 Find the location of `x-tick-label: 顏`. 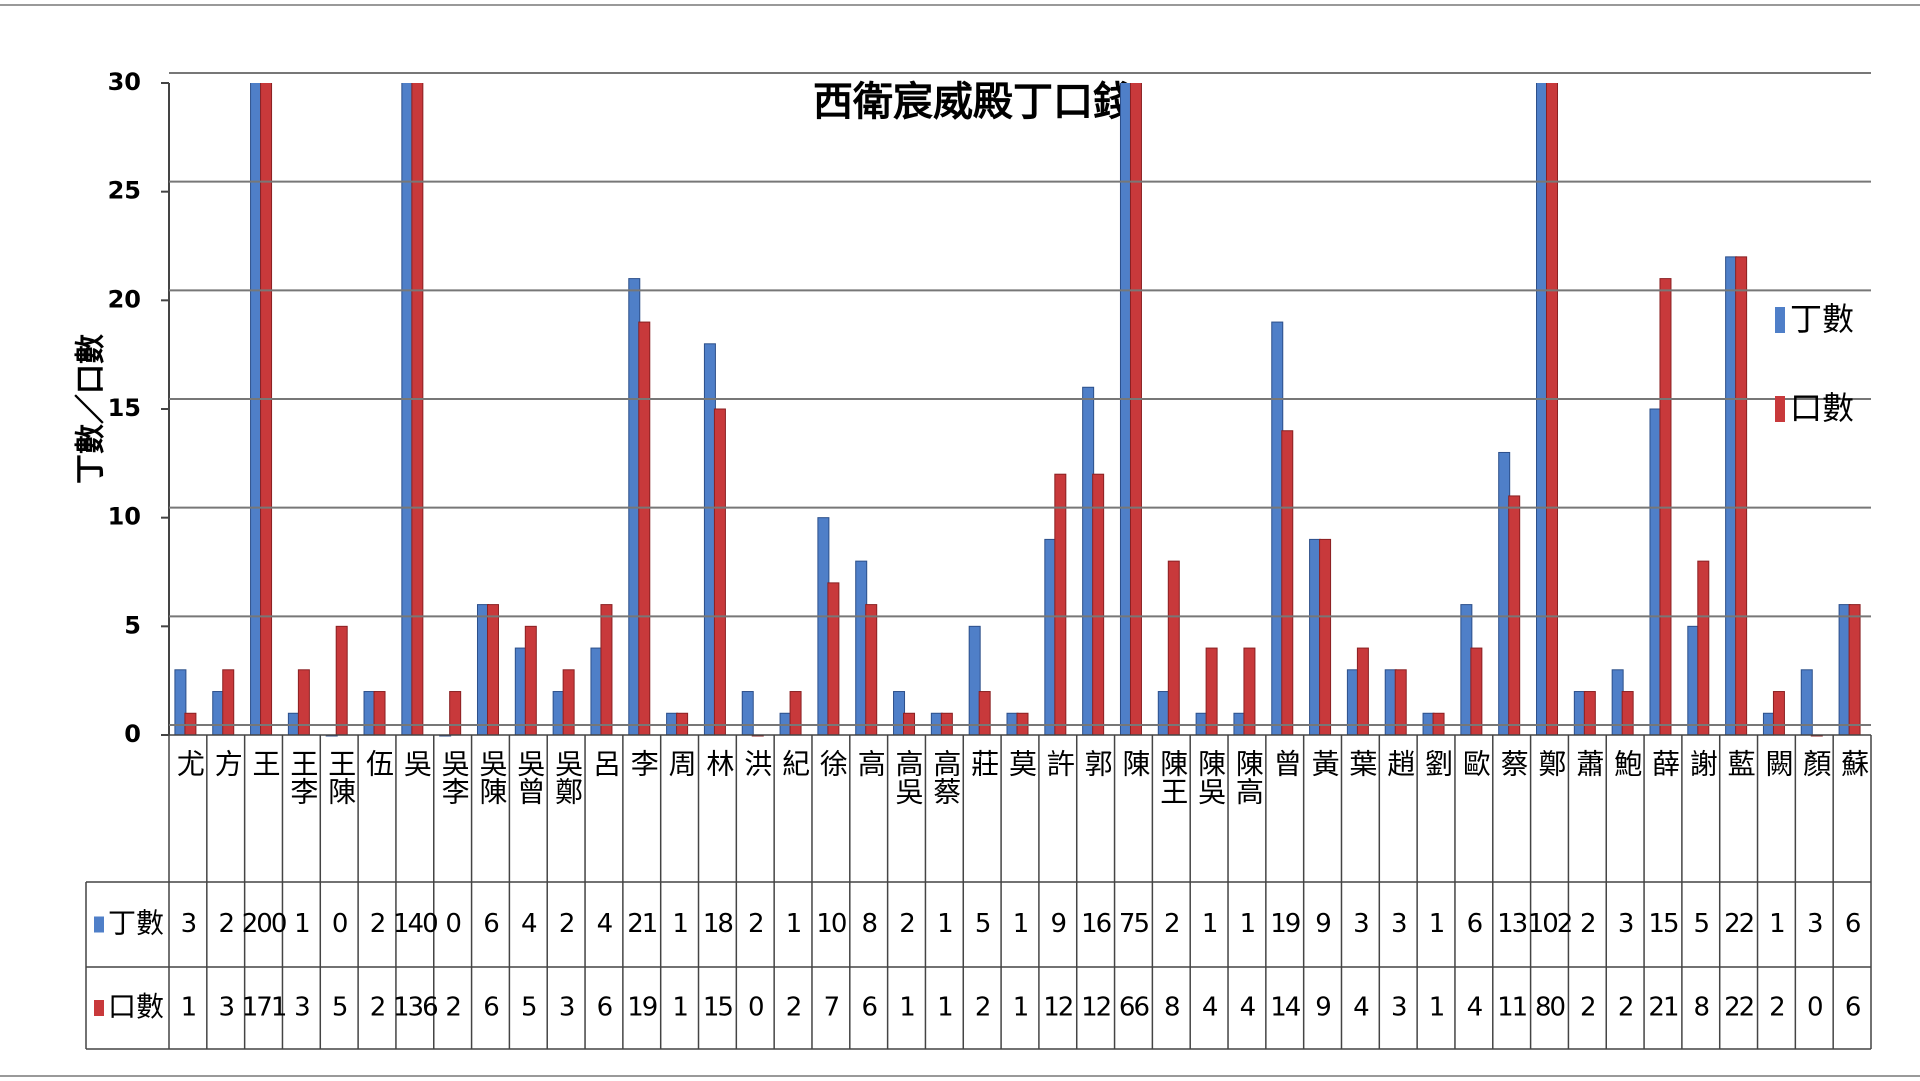

x-tick-label: 顏 is located at coordinates (1815, 763).